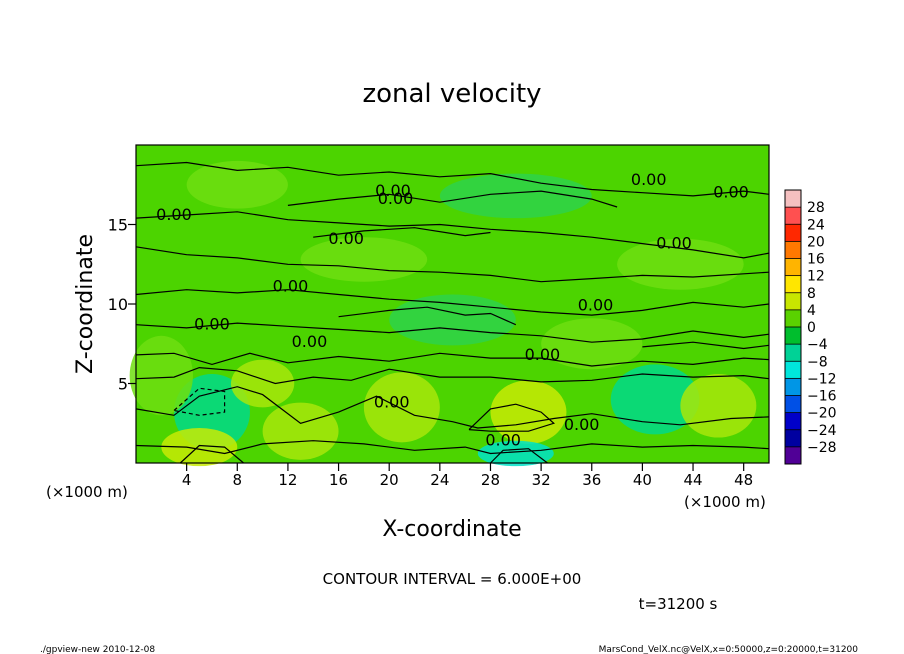 The height and width of the screenshot is (654, 904). What do you see at coordinates (123, 384) in the screenshot?
I see `y-tick-label-5: 5` at bounding box center [123, 384].